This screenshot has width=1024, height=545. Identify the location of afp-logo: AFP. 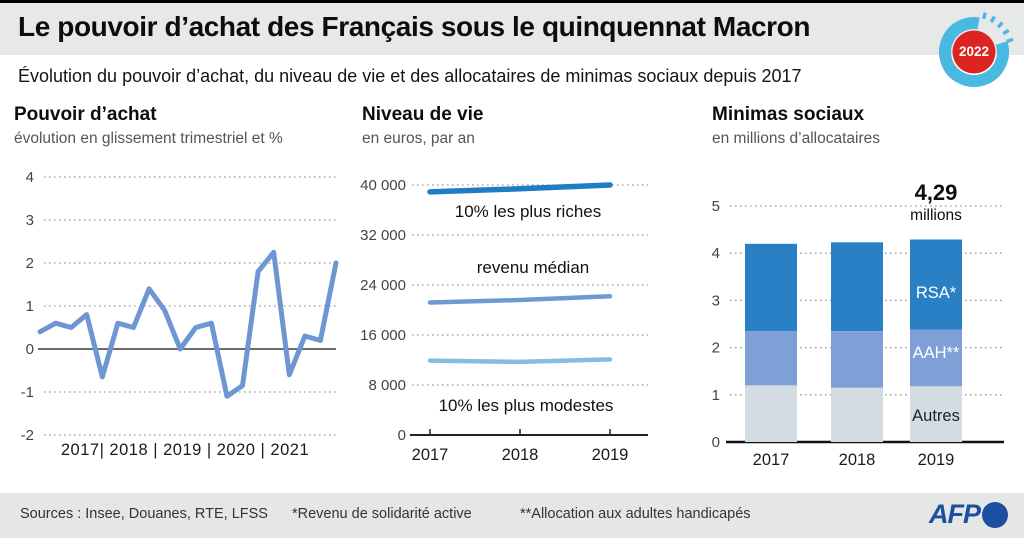
(968, 514).